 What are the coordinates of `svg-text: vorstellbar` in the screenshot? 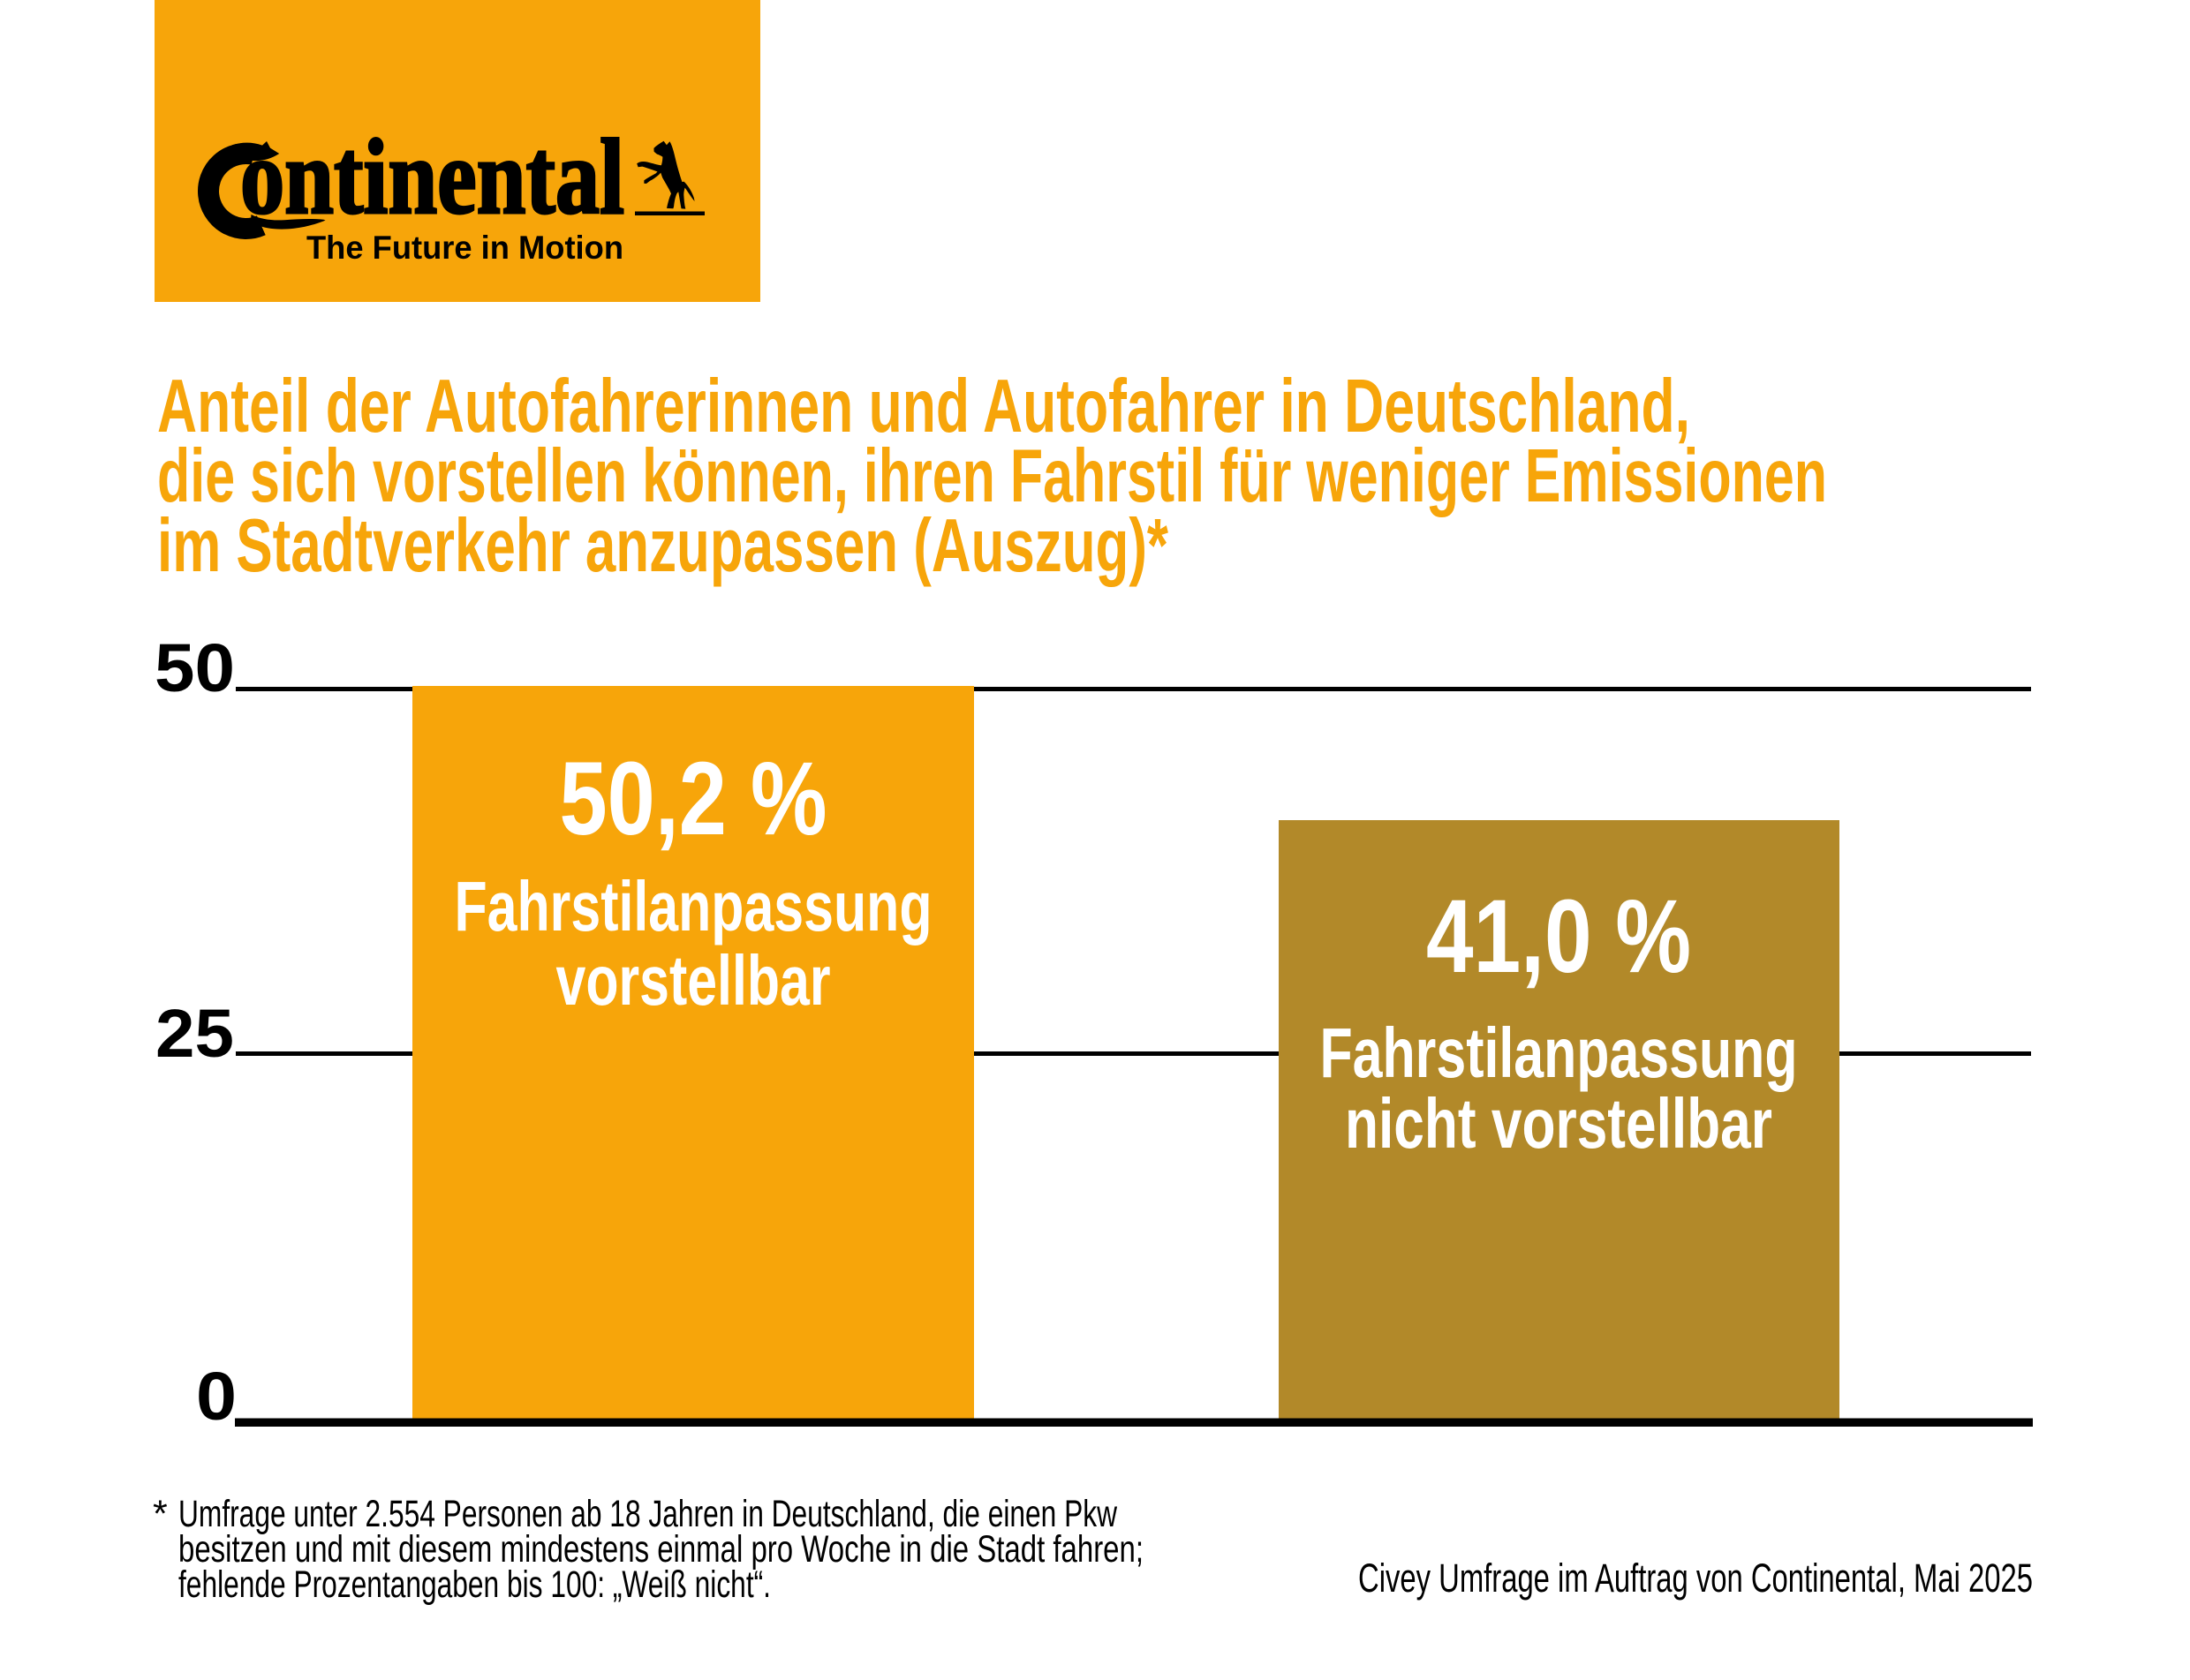 It's located at (693, 980).